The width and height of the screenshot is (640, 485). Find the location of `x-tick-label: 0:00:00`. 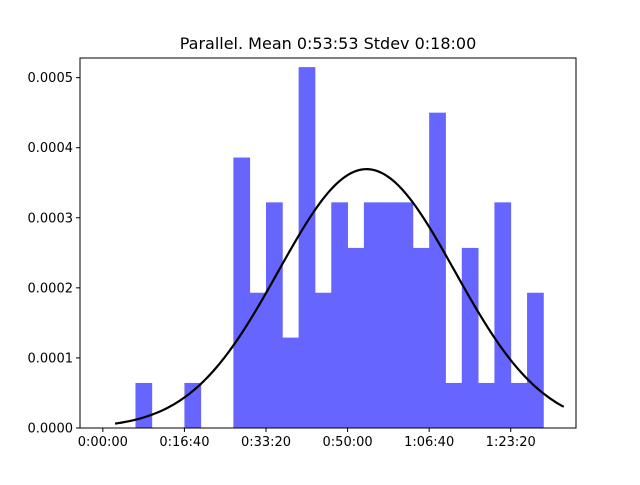

x-tick-label: 0:00:00 is located at coordinates (103, 442).